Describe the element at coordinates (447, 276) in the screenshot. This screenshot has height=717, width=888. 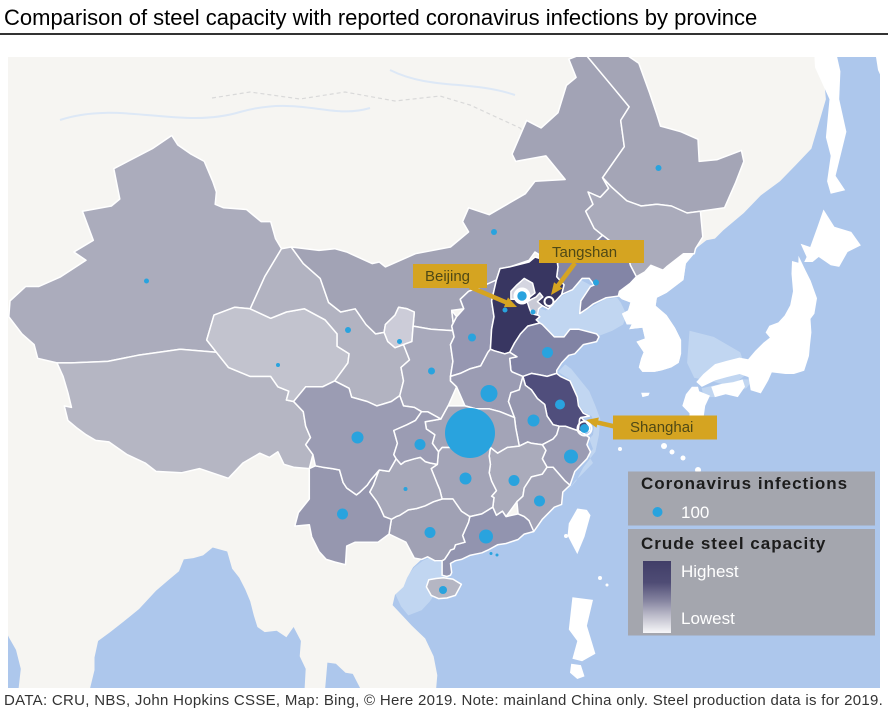
I see `svg-text: Beijing` at that location.